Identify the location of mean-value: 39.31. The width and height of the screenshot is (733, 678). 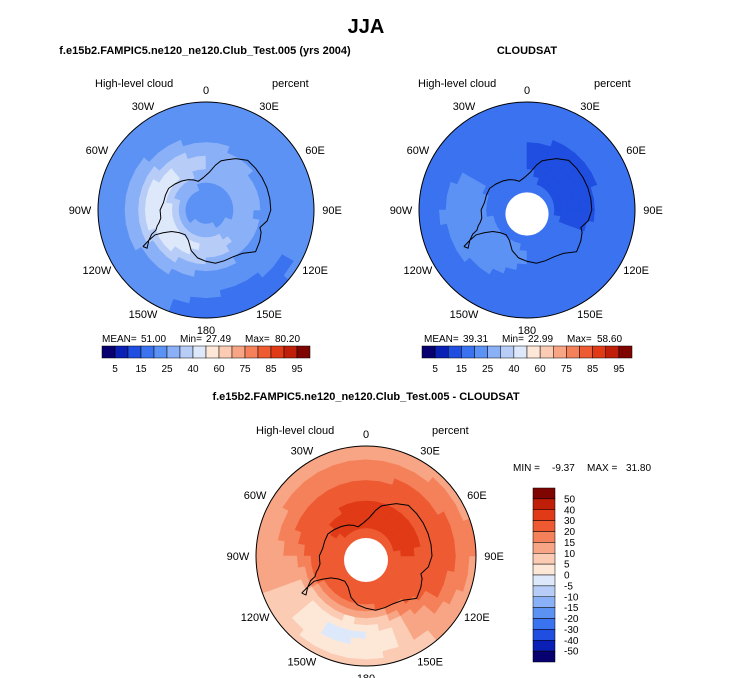
(475, 339).